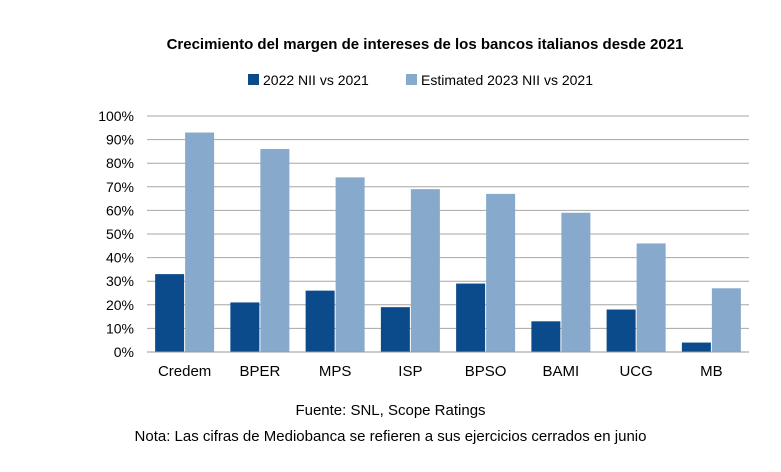 This screenshot has height=472, width=781. What do you see at coordinates (350, 264) in the screenshot?
I see `bar-2023-mps` at bounding box center [350, 264].